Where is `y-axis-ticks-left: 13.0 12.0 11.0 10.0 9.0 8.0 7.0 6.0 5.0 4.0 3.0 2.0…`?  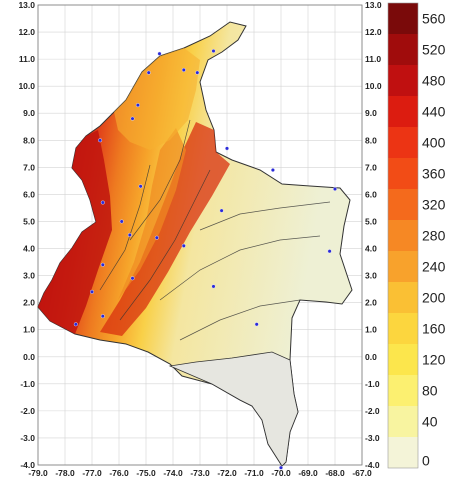 y-axis-ticks-left: 13.0 12.0 11.0 10.0 9.0 8.0 7.0 6.0 5.0 4.0 3.0 2.0… is located at coordinates (26, 235).